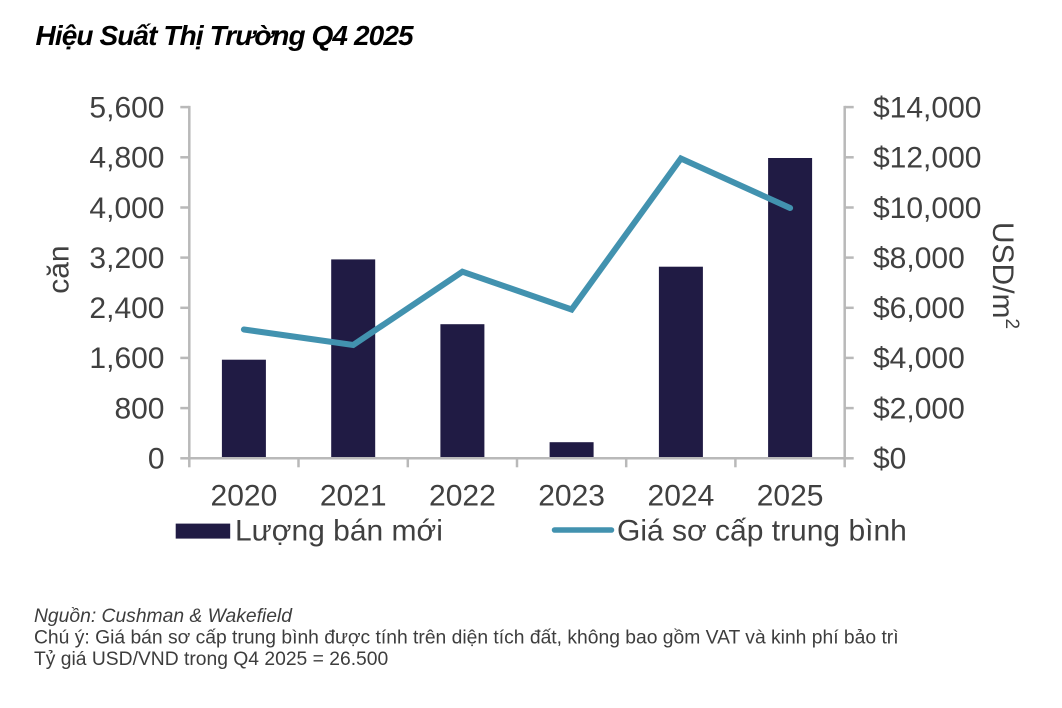  What do you see at coordinates (156, 459) in the screenshot?
I see `svg-text: 0` at bounding box center [156, 459].